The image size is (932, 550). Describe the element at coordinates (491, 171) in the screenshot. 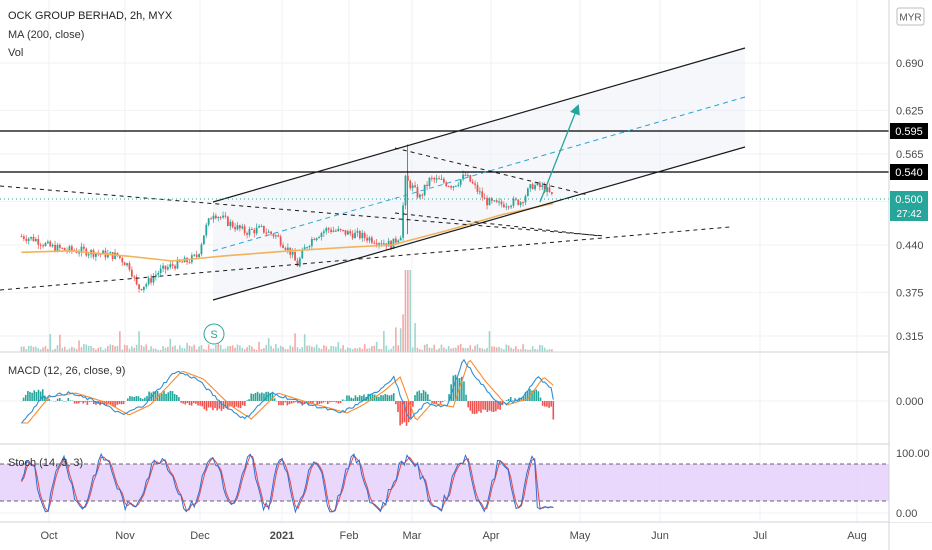

I see `dashed-triangle-top` at that location.